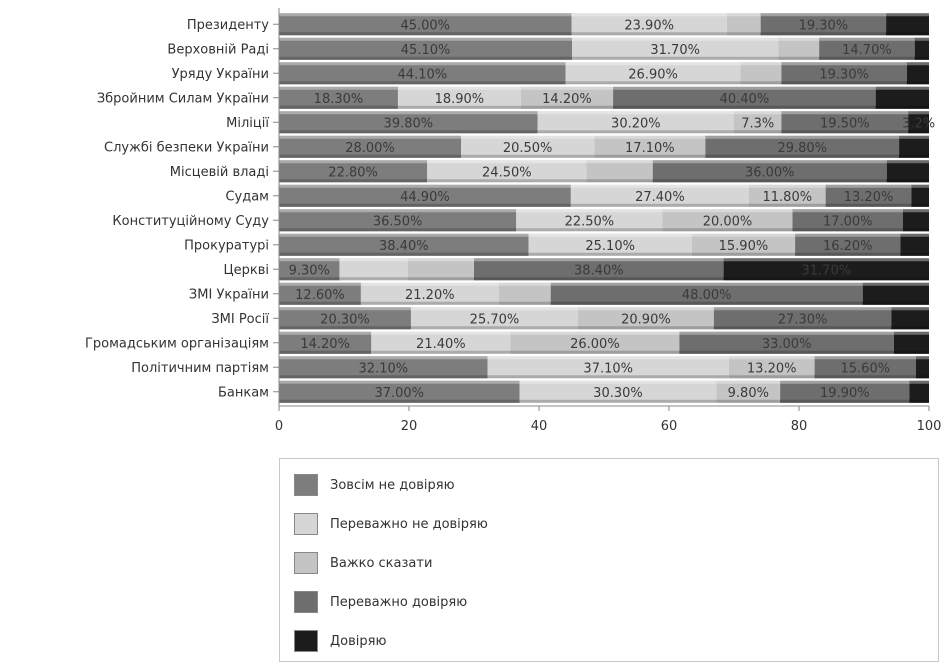 This screenshot has width=944, height=664. I want to click on data-label: 25.10%, so click(610, 246).